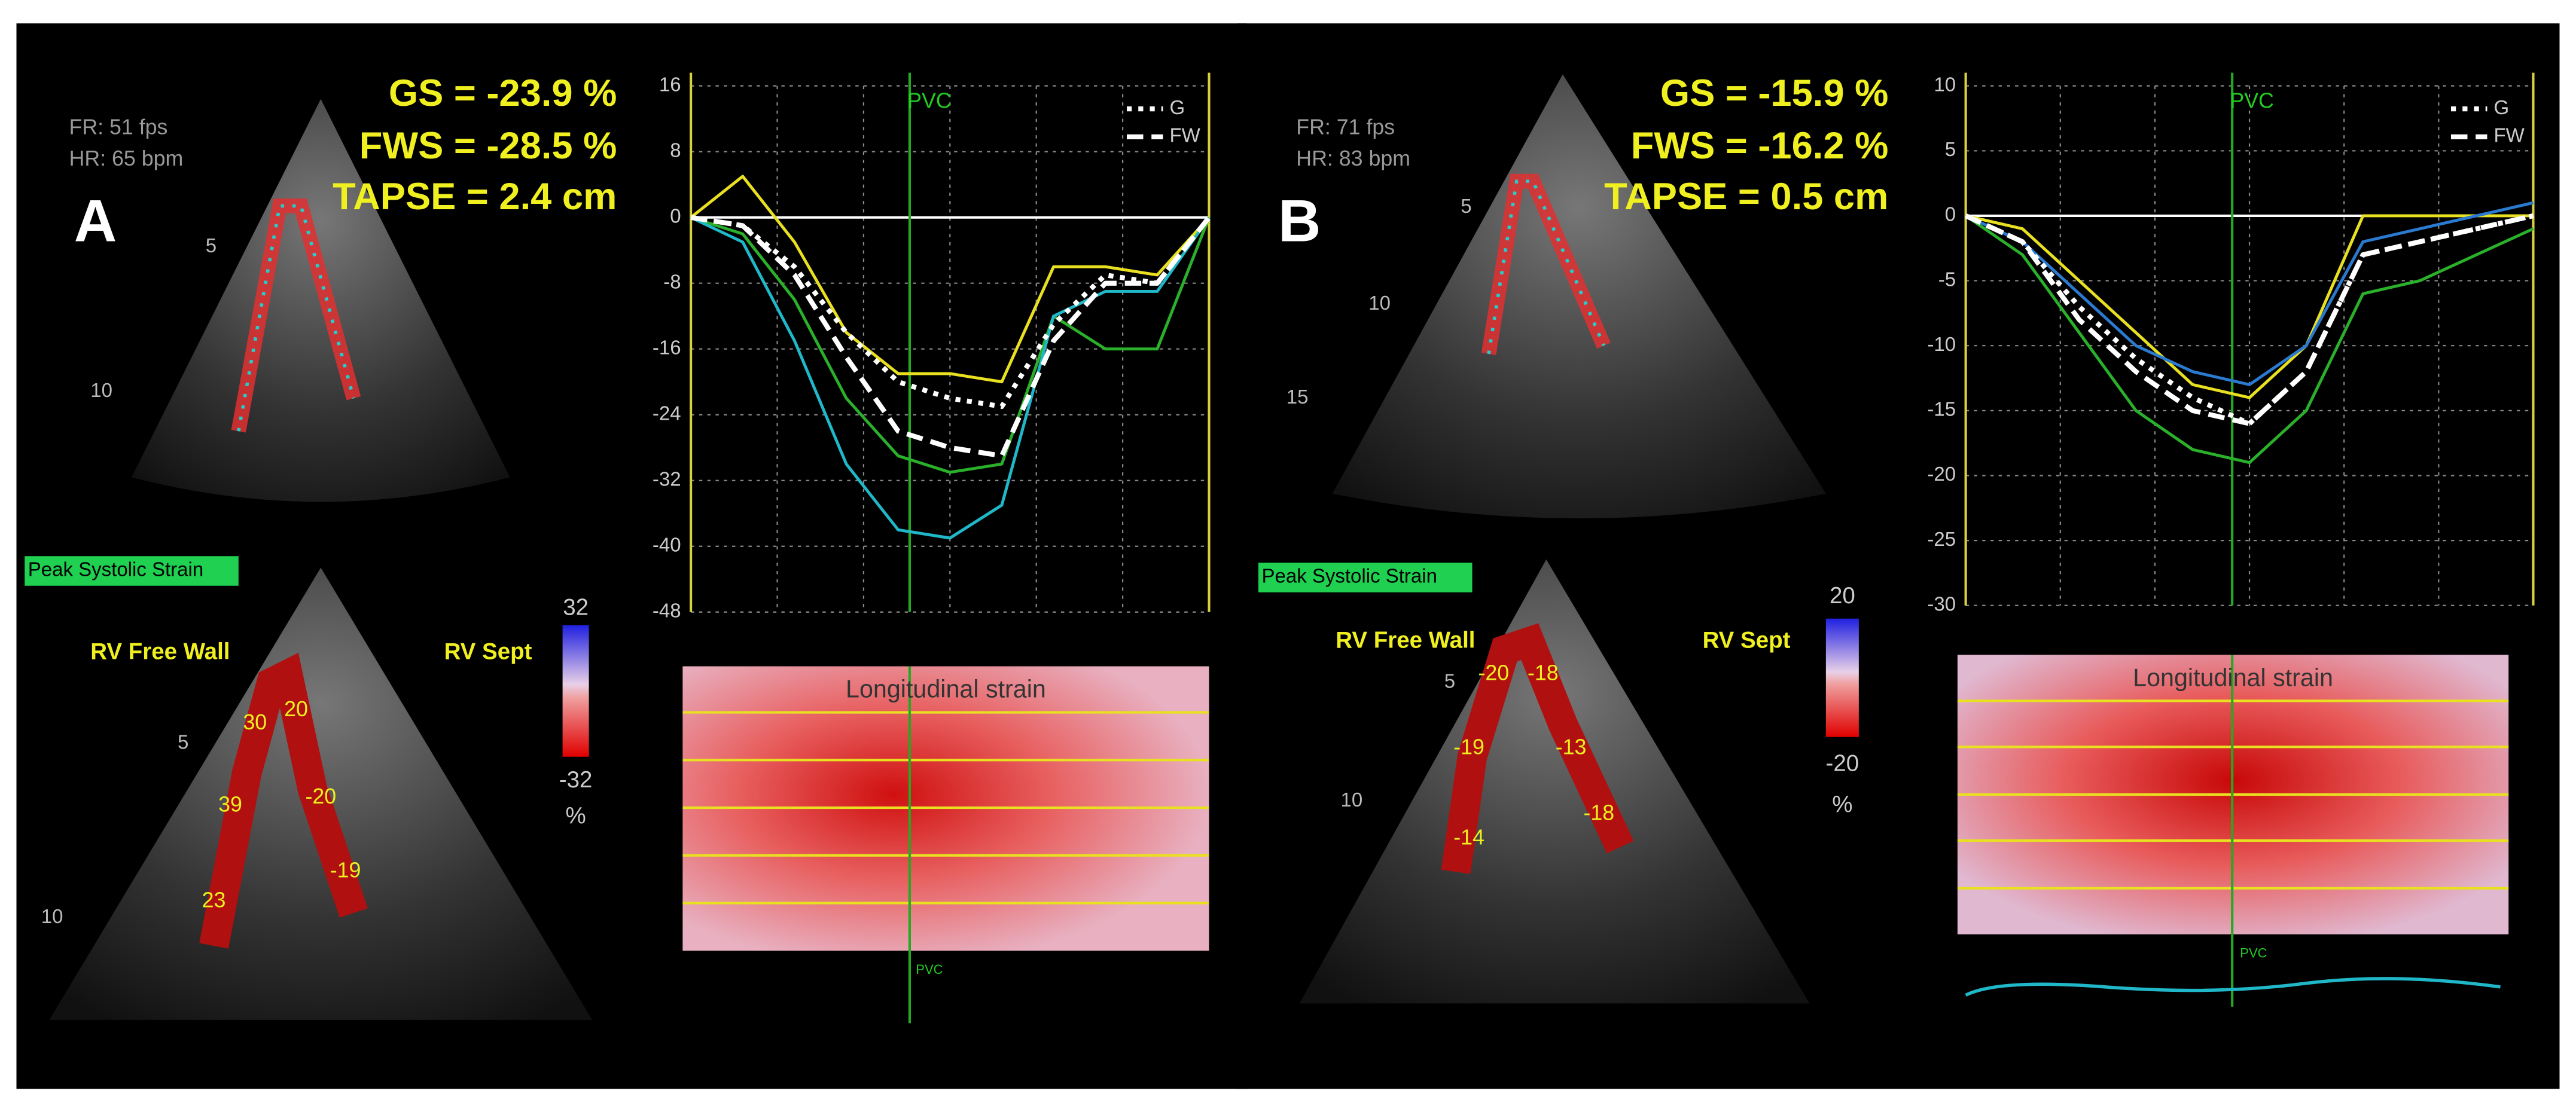 This screenshot has width=2576, height=1109. Describe the element at coordinates (576, 607) in the screenshot. I see `colorbar-max: 32` at that location.